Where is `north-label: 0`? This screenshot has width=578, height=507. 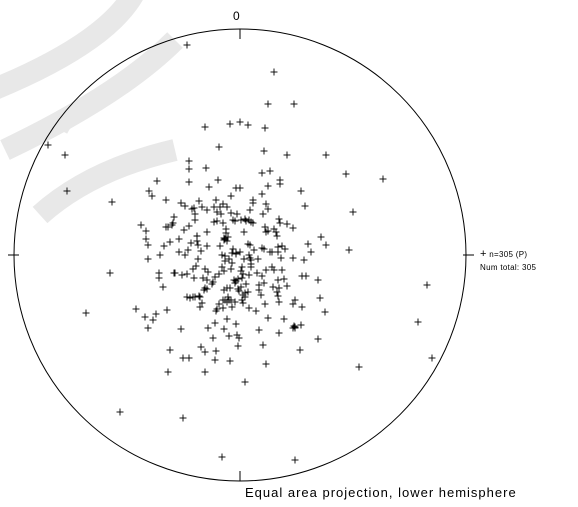 north-label: 0 is located at coordinates (236, 16).